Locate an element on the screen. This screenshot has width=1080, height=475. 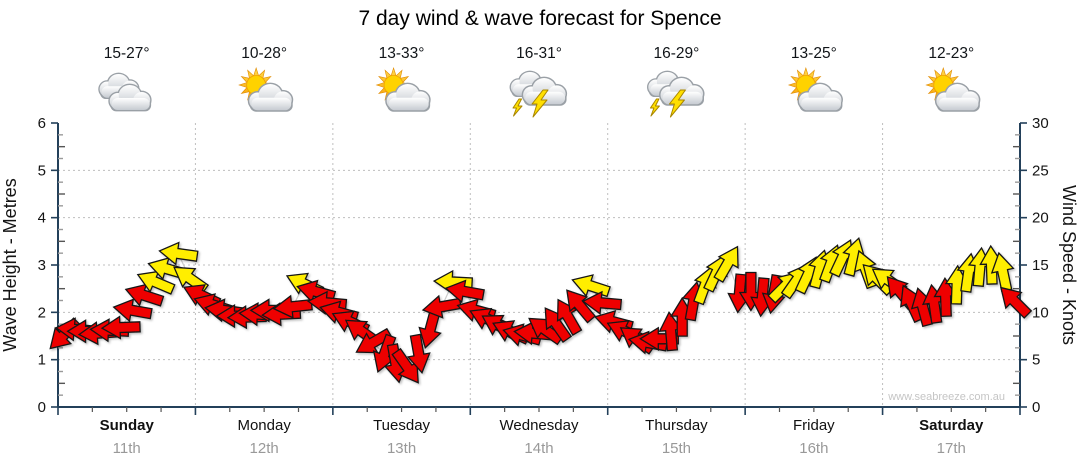
right-axis-tick-label: 20 is located at coordinates (1040, 218).